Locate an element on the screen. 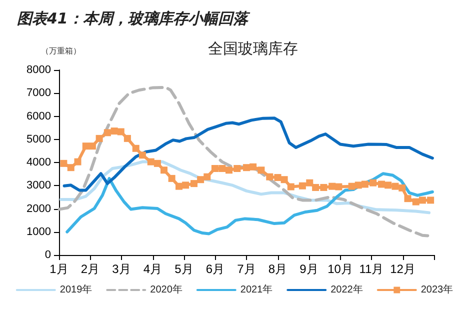 The height and width of the screenshot is (336, 469). line-series is located at coordinates (250, 204).